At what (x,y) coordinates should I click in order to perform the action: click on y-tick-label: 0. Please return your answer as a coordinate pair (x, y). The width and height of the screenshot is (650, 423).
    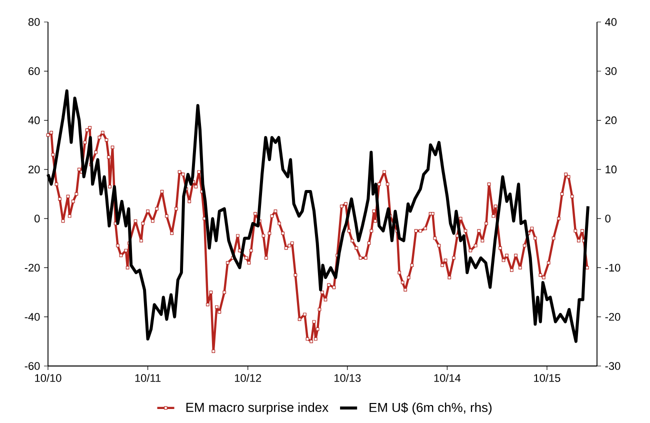
    Looking at the image, I should click on (37, 218).